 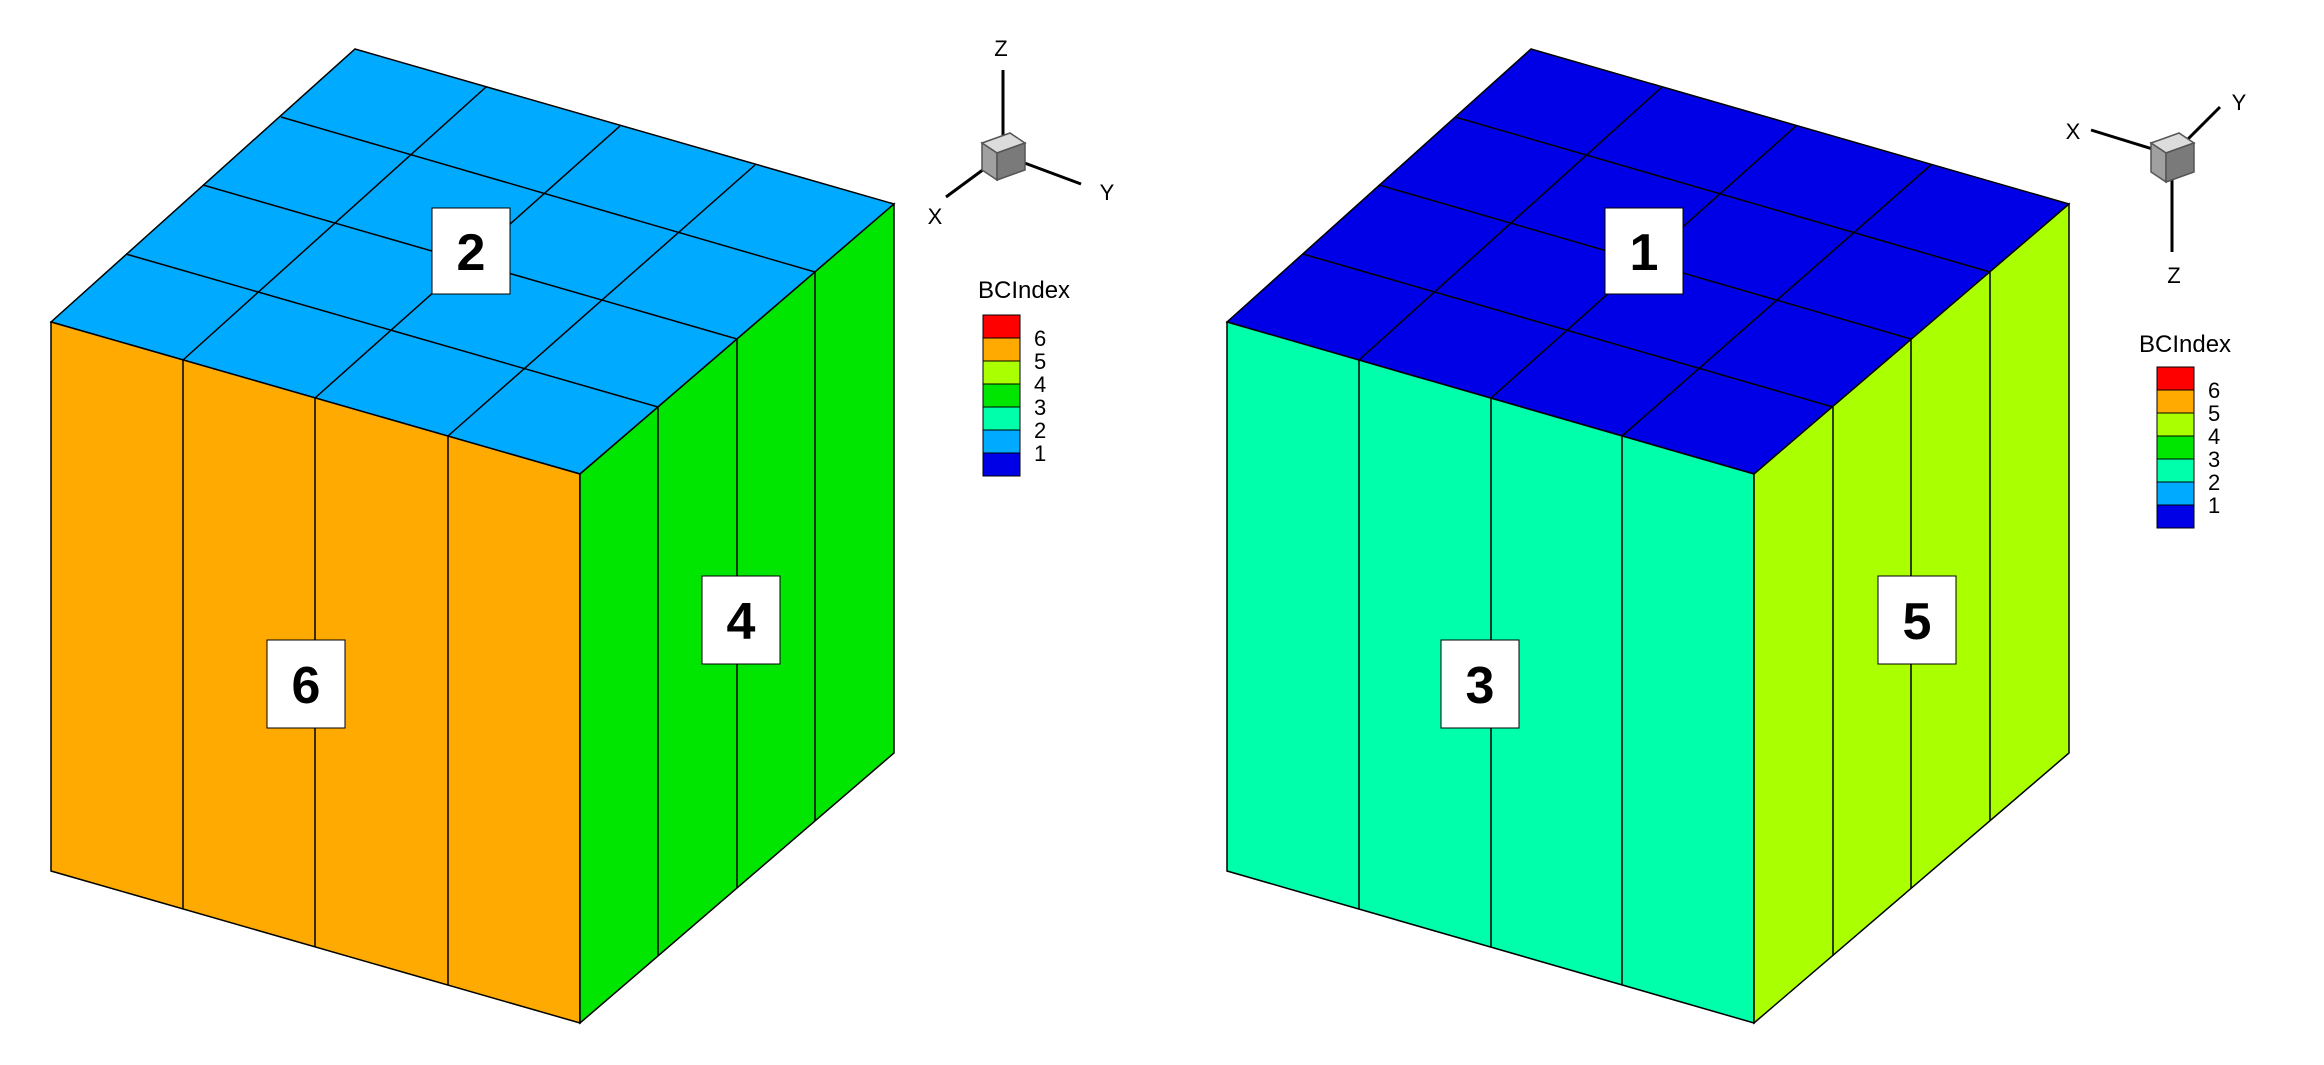 I want to click on left-front-face-label: 6, so click(x=306, y=684).